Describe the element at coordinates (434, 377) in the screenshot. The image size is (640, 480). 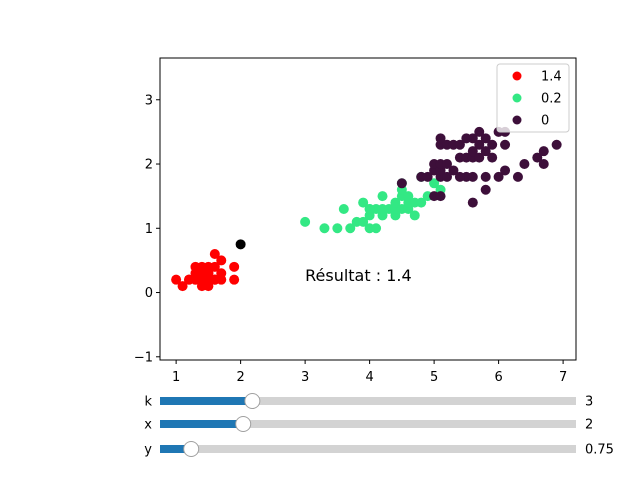
I see `x-tick-label-4: 5` at that location.